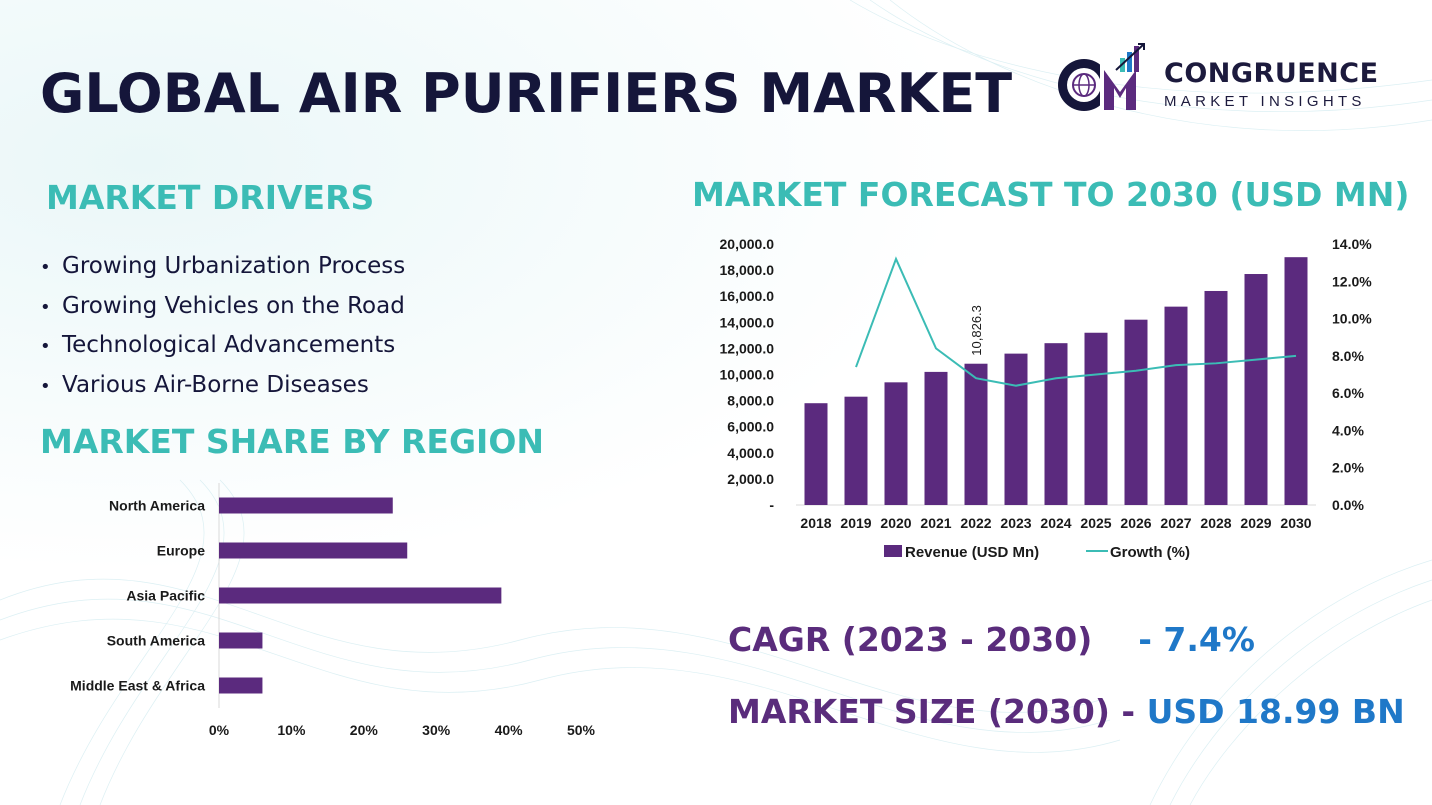 The height and width of the screenshot is (805, 1432). I want to click on driver-item: • Growing Vehicles on the Road, so click(222, 305).